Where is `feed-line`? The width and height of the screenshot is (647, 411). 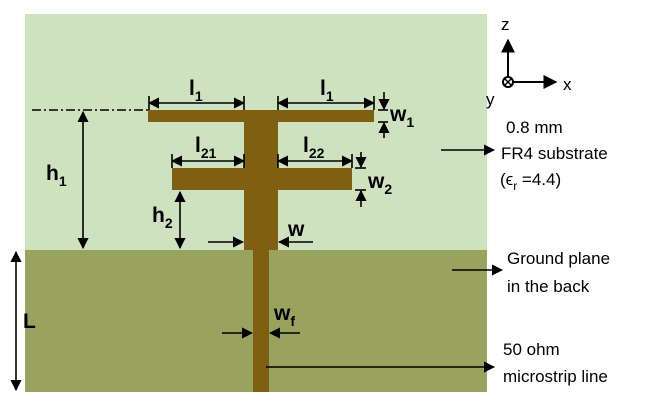 feed-line is located at coordinates (261, 321).